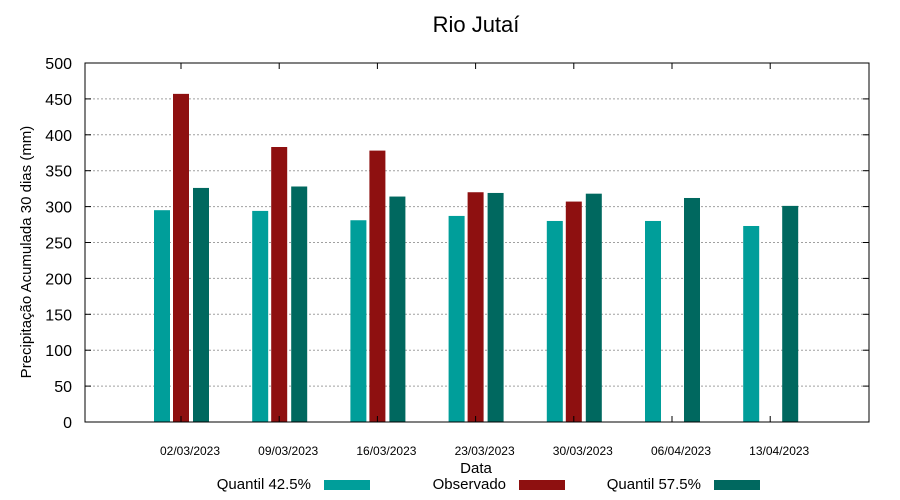 This screenshot has width=900, height=500. Describe the element at coordinates (67, 423) in the screenshot. I see `y-tick-label: 0` at that location.